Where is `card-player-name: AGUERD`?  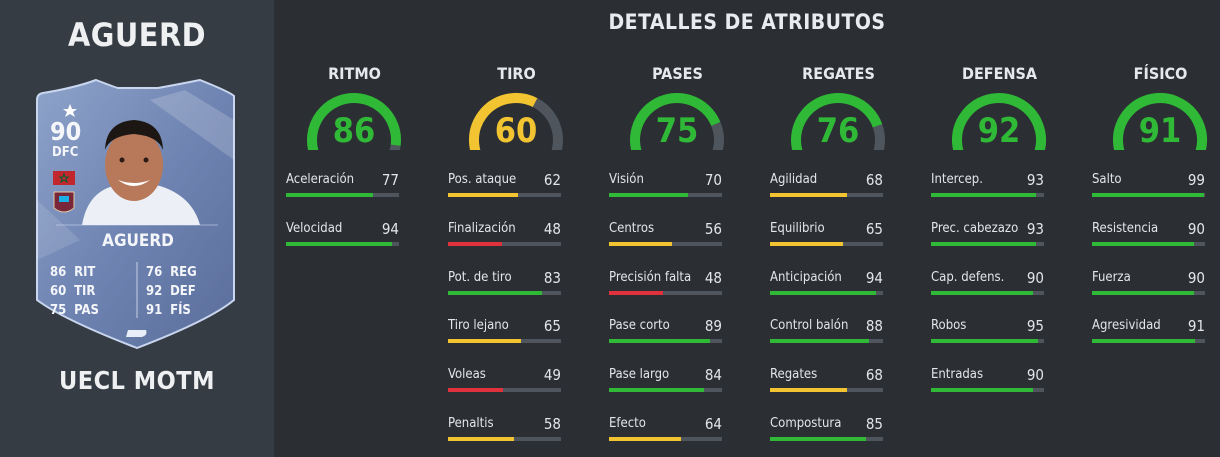
card-player-name: AGUERD is located at coordinates (138, 241).